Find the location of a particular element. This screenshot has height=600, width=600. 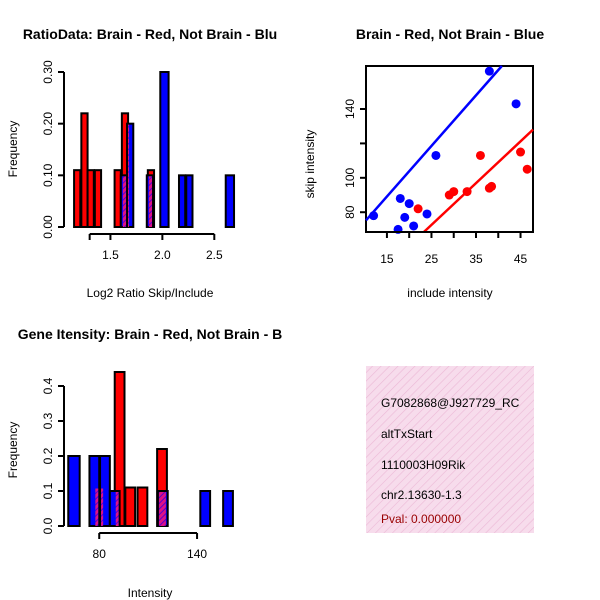

brain-fit-line is located at coordinates (478, 180).